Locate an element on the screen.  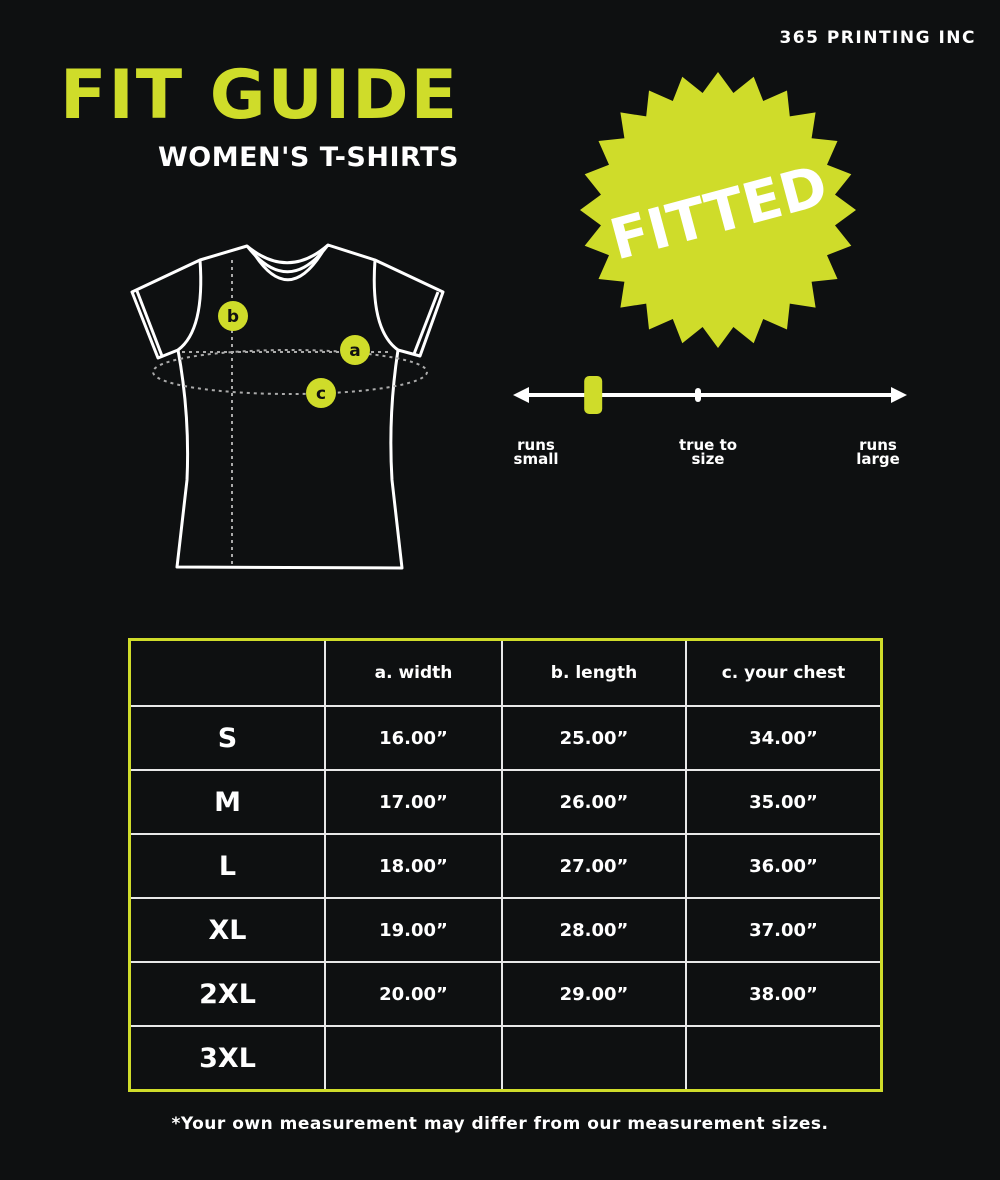
cell-width: 18.00” is located at coordinates (413, 866).